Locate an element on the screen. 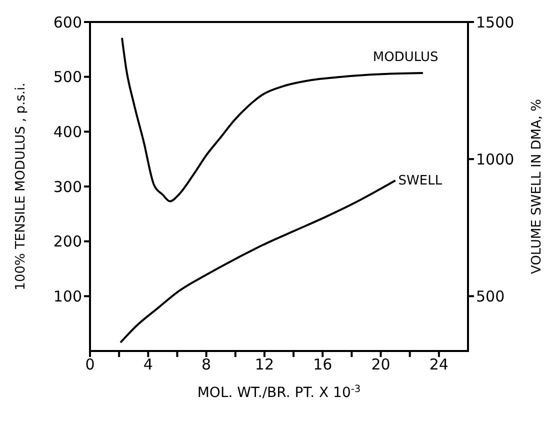  x-tick-label: 16 is located at coordinates (322, 365).